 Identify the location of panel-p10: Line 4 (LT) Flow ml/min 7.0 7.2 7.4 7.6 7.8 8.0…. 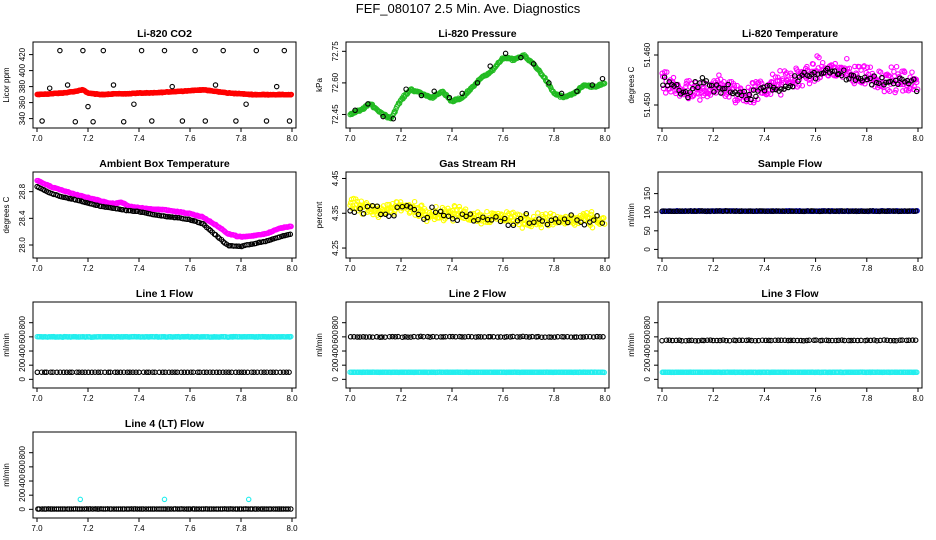
(150, 475).